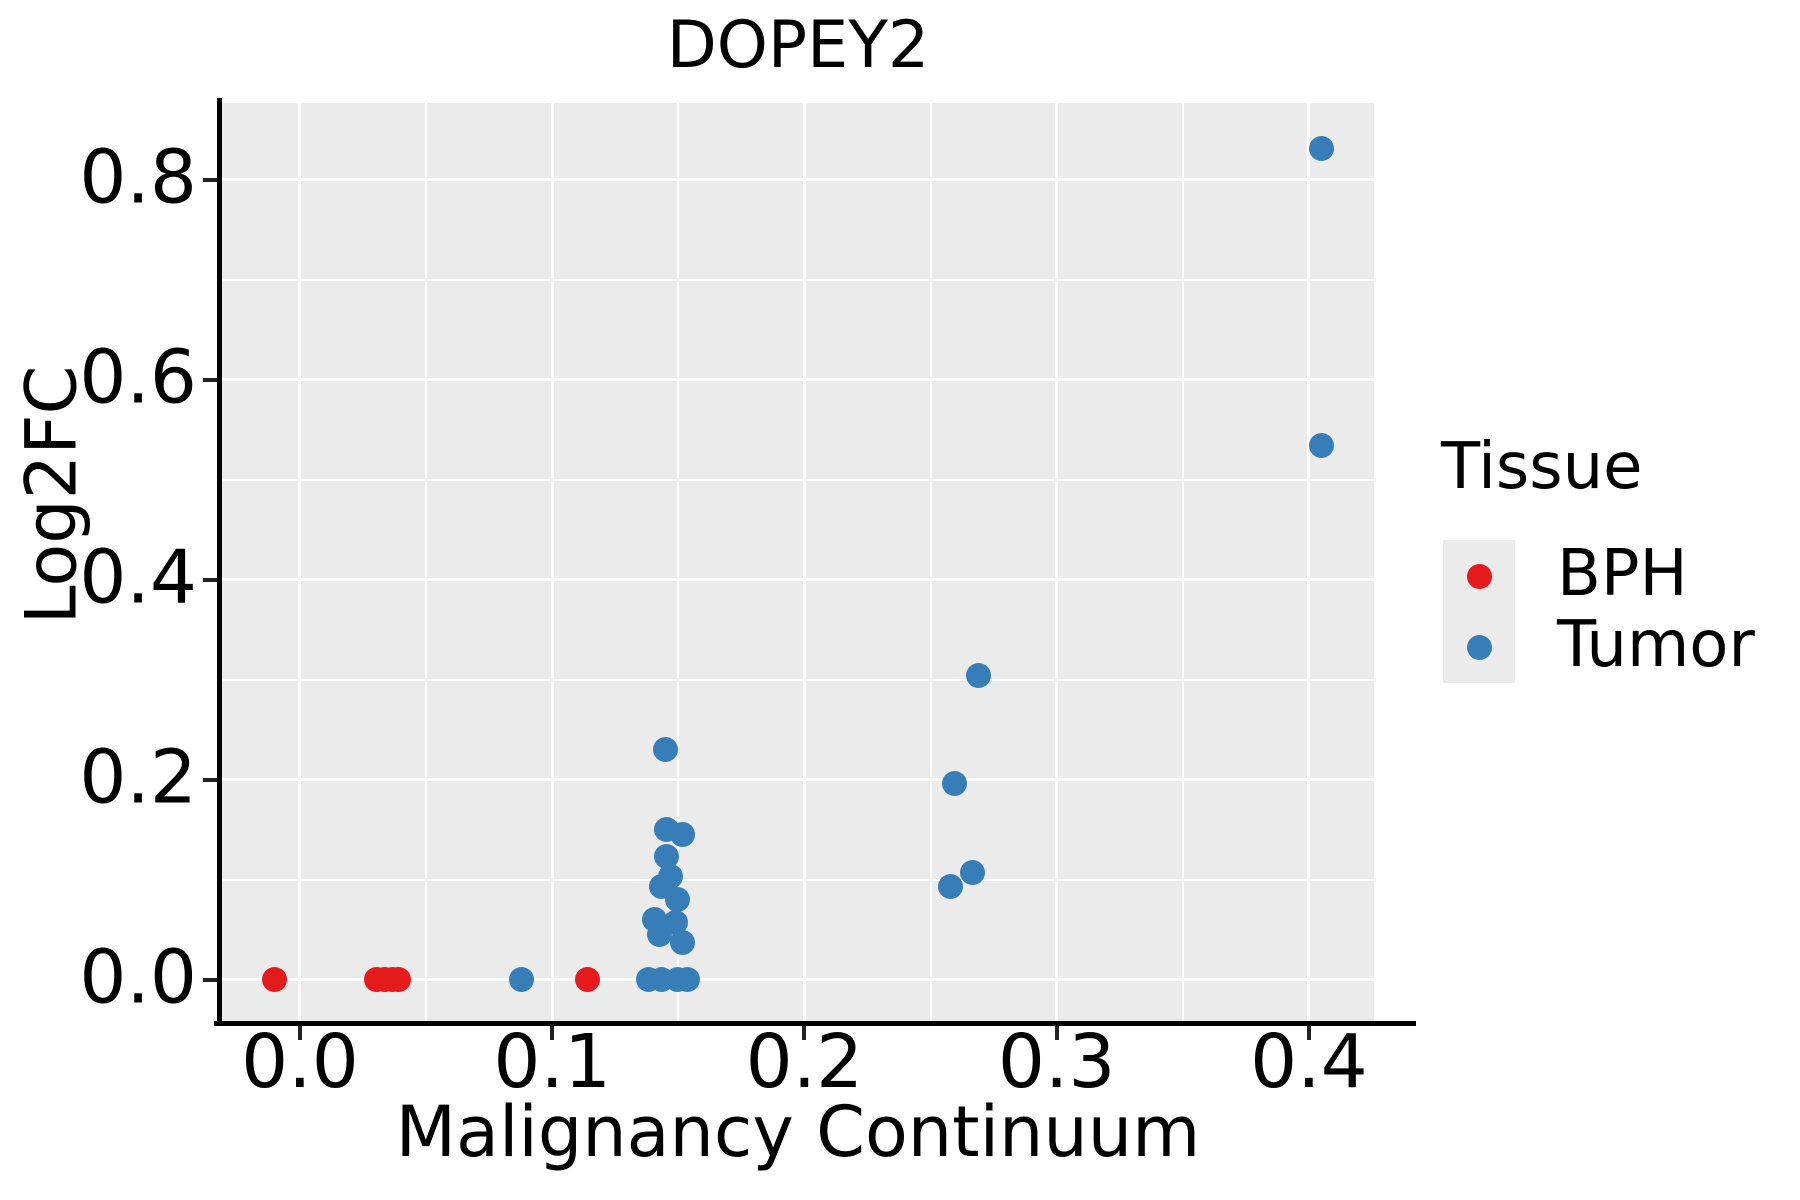 This screenshot has width=1800, height=1200. I want to click on chart-title: DOPEY2, so click(798, 45).